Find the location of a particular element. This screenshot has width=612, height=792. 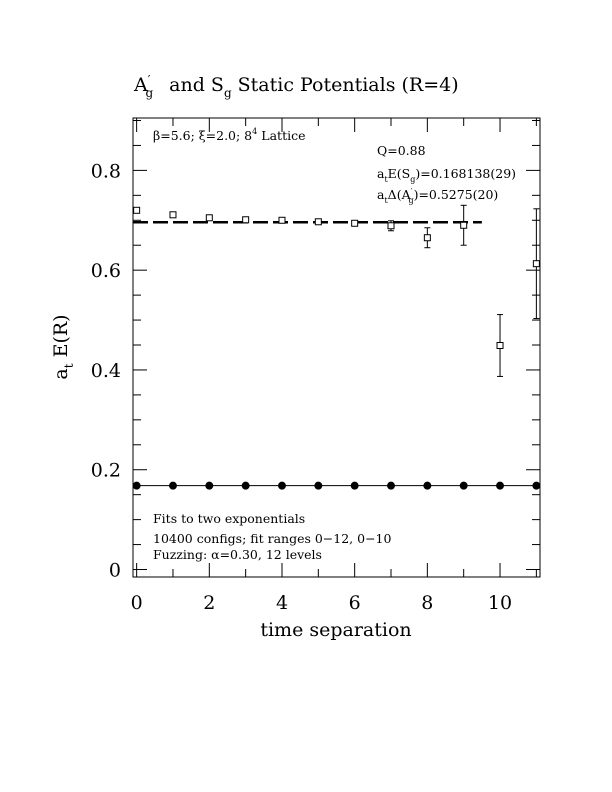

annotation-fits-1: Fits to two exponentials is located at coordinates (229, 518).